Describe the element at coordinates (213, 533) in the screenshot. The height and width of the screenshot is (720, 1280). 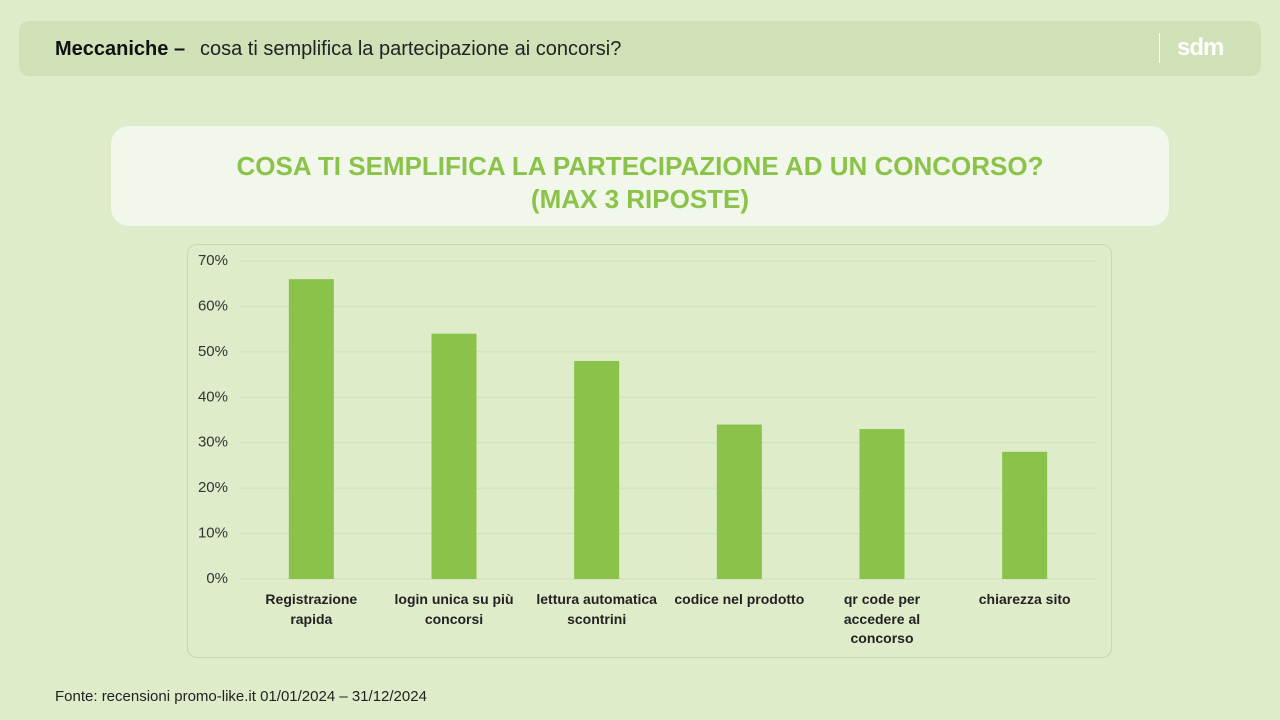
I see `y-tick-label: 10%` at that location.